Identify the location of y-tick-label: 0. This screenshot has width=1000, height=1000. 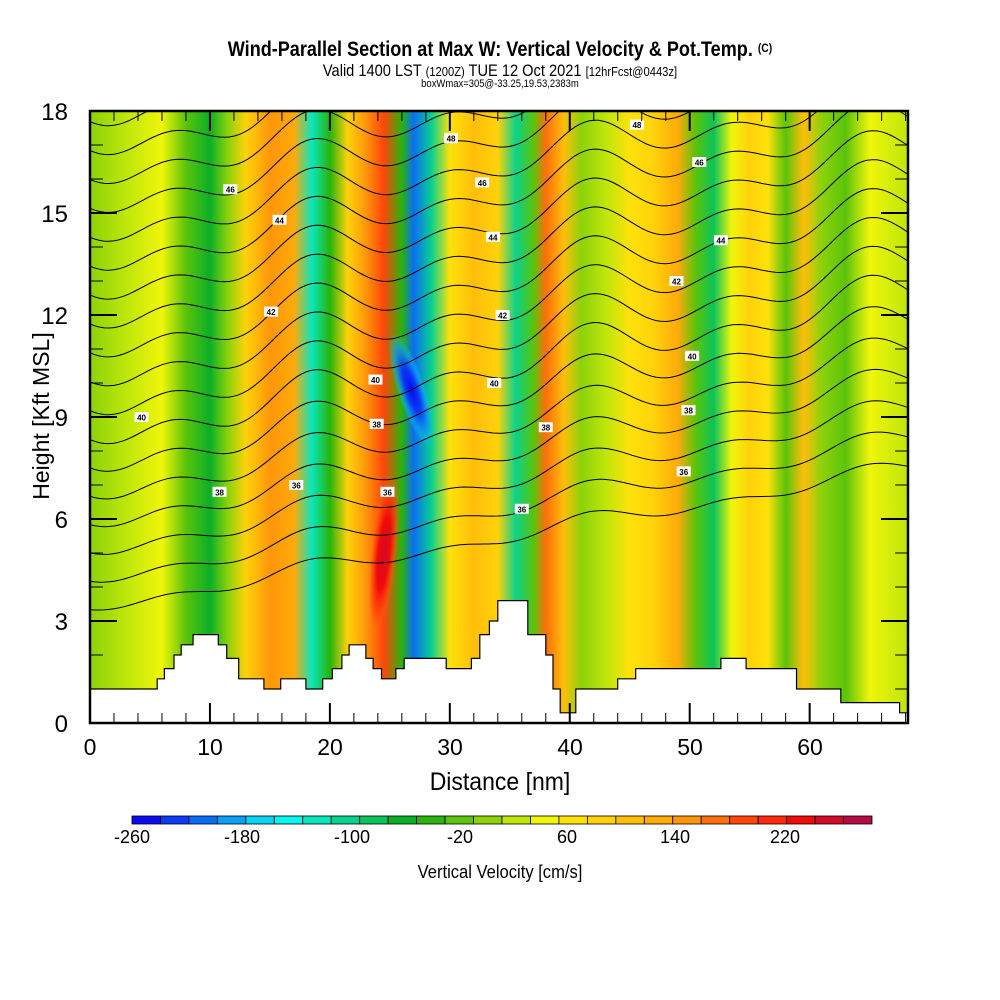
(61, 724).